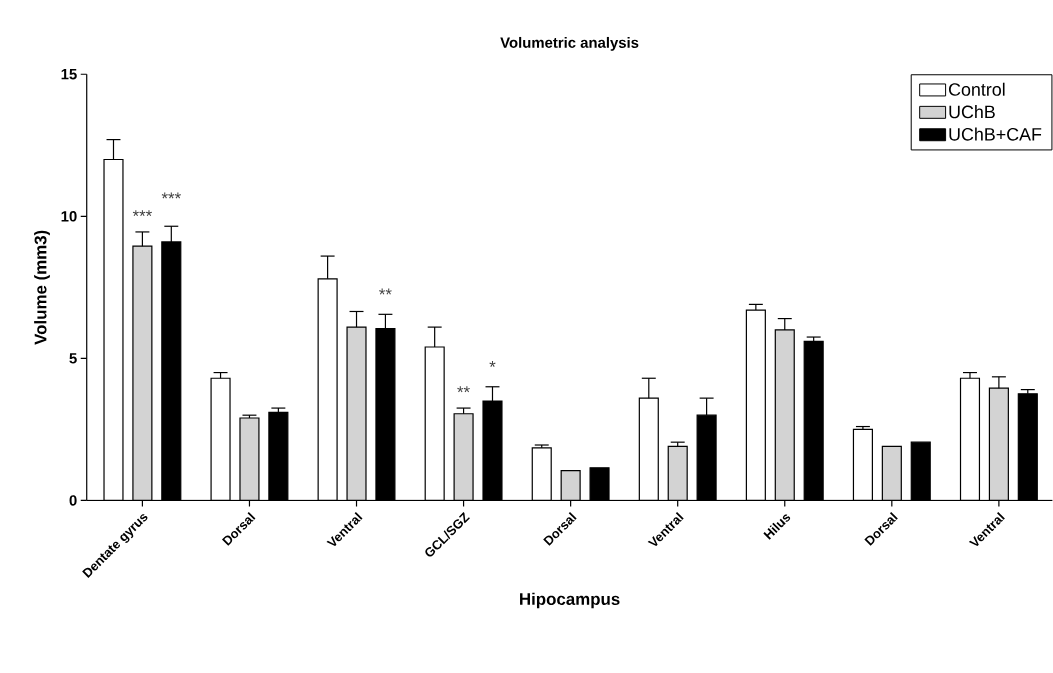 The width and height of the screenshot is (1053, 673). What do you see at coordinates (73, 500) in the screenshot?
I see `y-tick-label: 0` at bounding box center [73, 500].